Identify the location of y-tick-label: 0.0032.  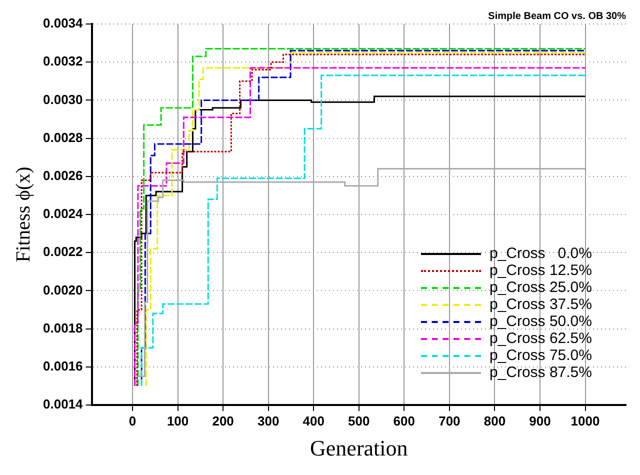
(62, 61).